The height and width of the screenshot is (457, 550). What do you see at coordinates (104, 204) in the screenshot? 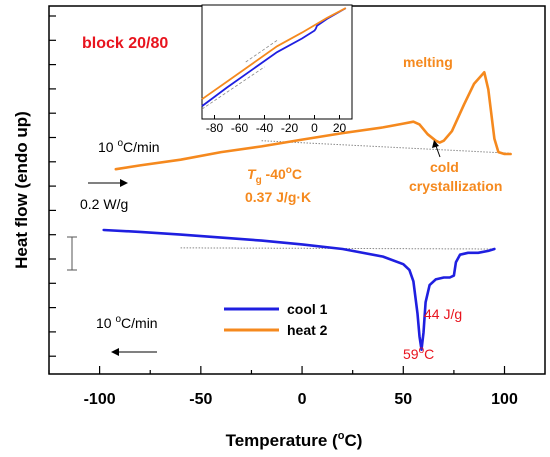
I see `scale-bar-label: 0.2 W/g` at bounding box center [104, 204].